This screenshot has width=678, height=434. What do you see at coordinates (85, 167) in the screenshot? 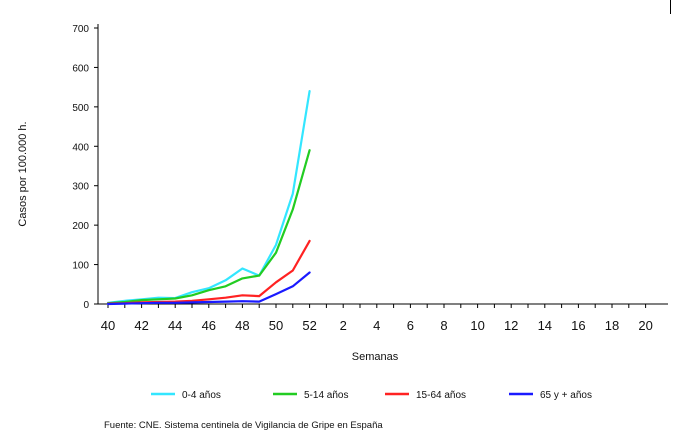
I see `y-axis: 0 100 200 300 400 500 600 700` at bounding box center [85, 167].